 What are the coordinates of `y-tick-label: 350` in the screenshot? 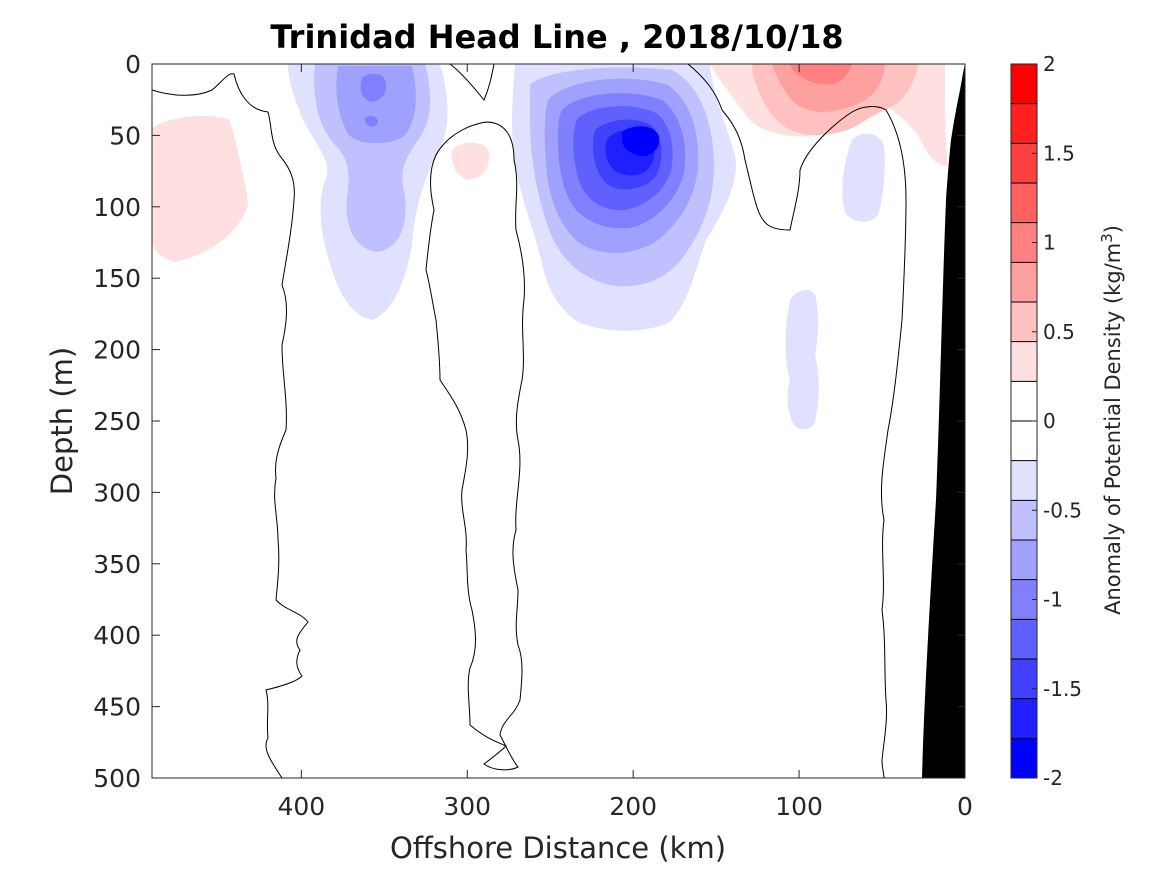 It's located at (117, 564).